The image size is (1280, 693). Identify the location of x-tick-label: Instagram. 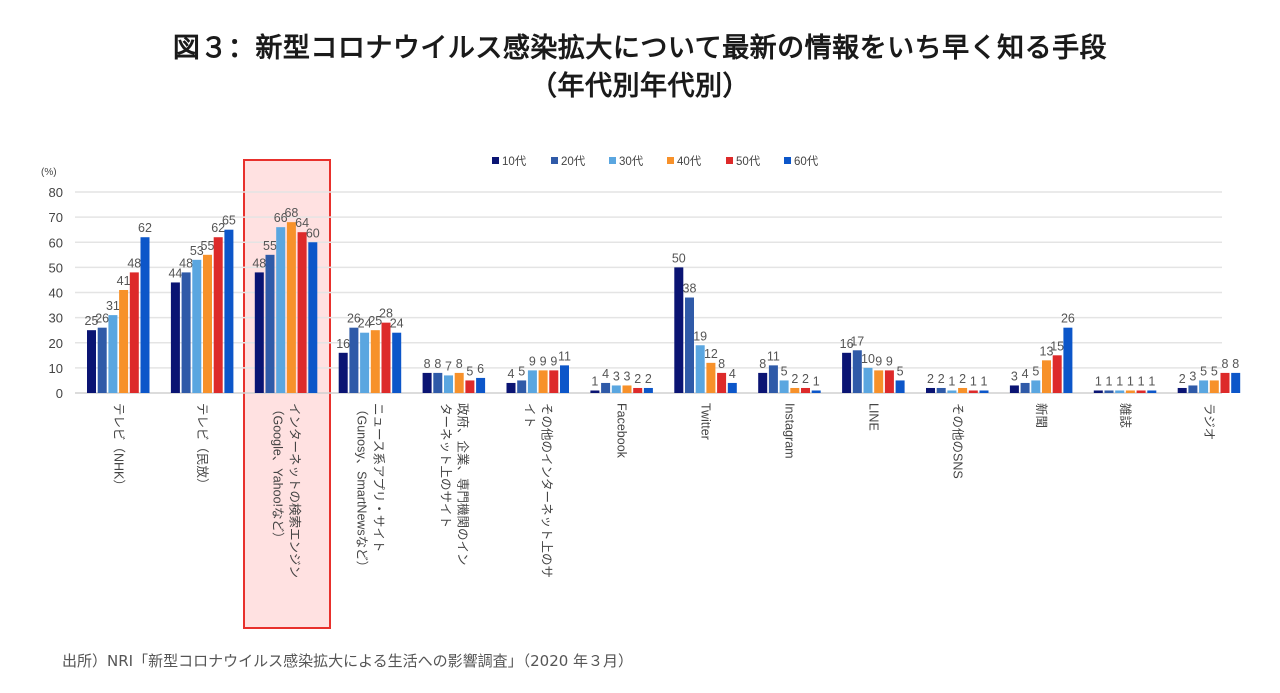
(789, 431).